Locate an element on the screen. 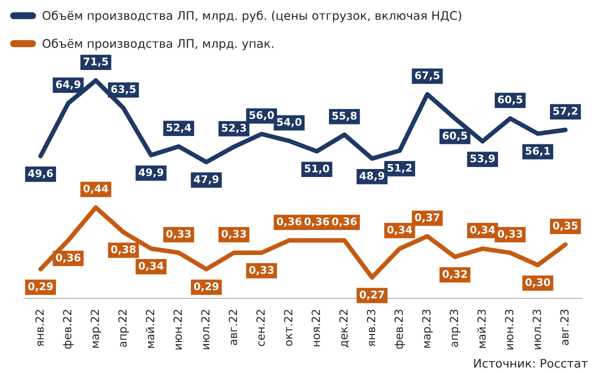 The image size is (600, 373). x-tick-label: ноя.22 is located at coordinates (316, 328).